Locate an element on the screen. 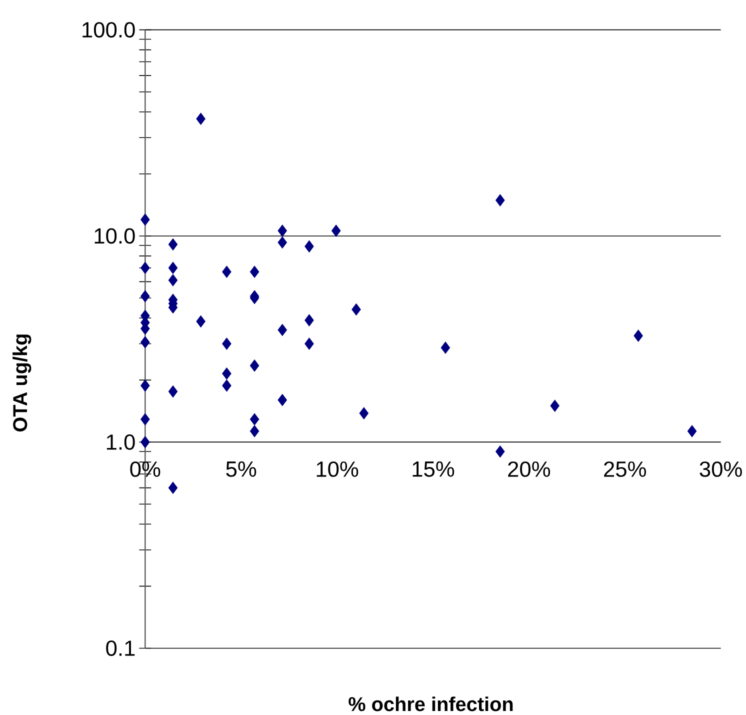 This screenshot has width=746, height=715. x-tick-label: 5% is located at coordinates (241, 469).